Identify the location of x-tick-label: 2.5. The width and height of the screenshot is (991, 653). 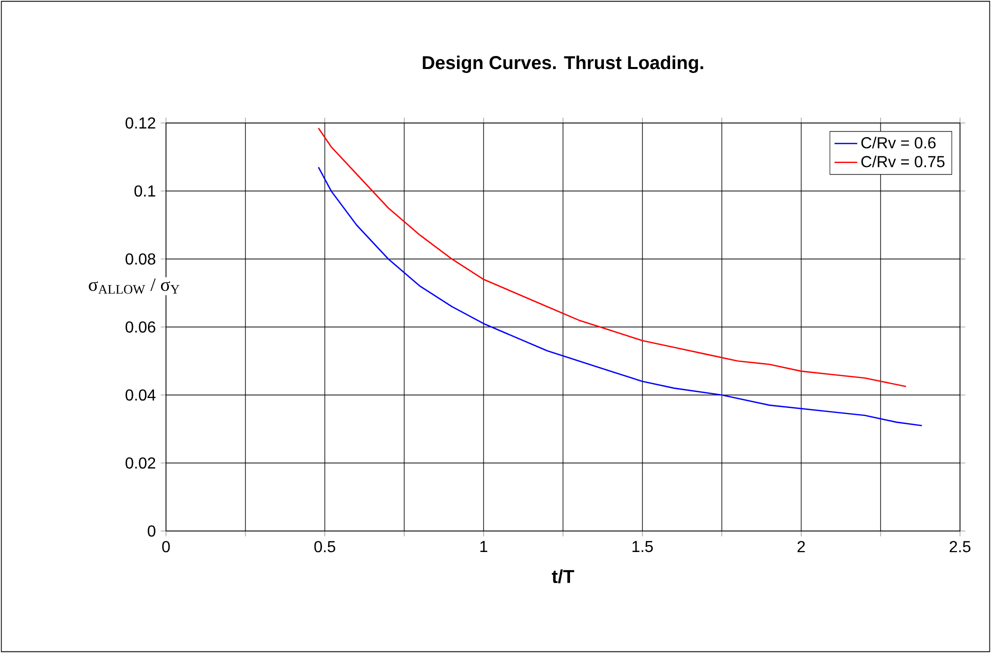
(960, 546).